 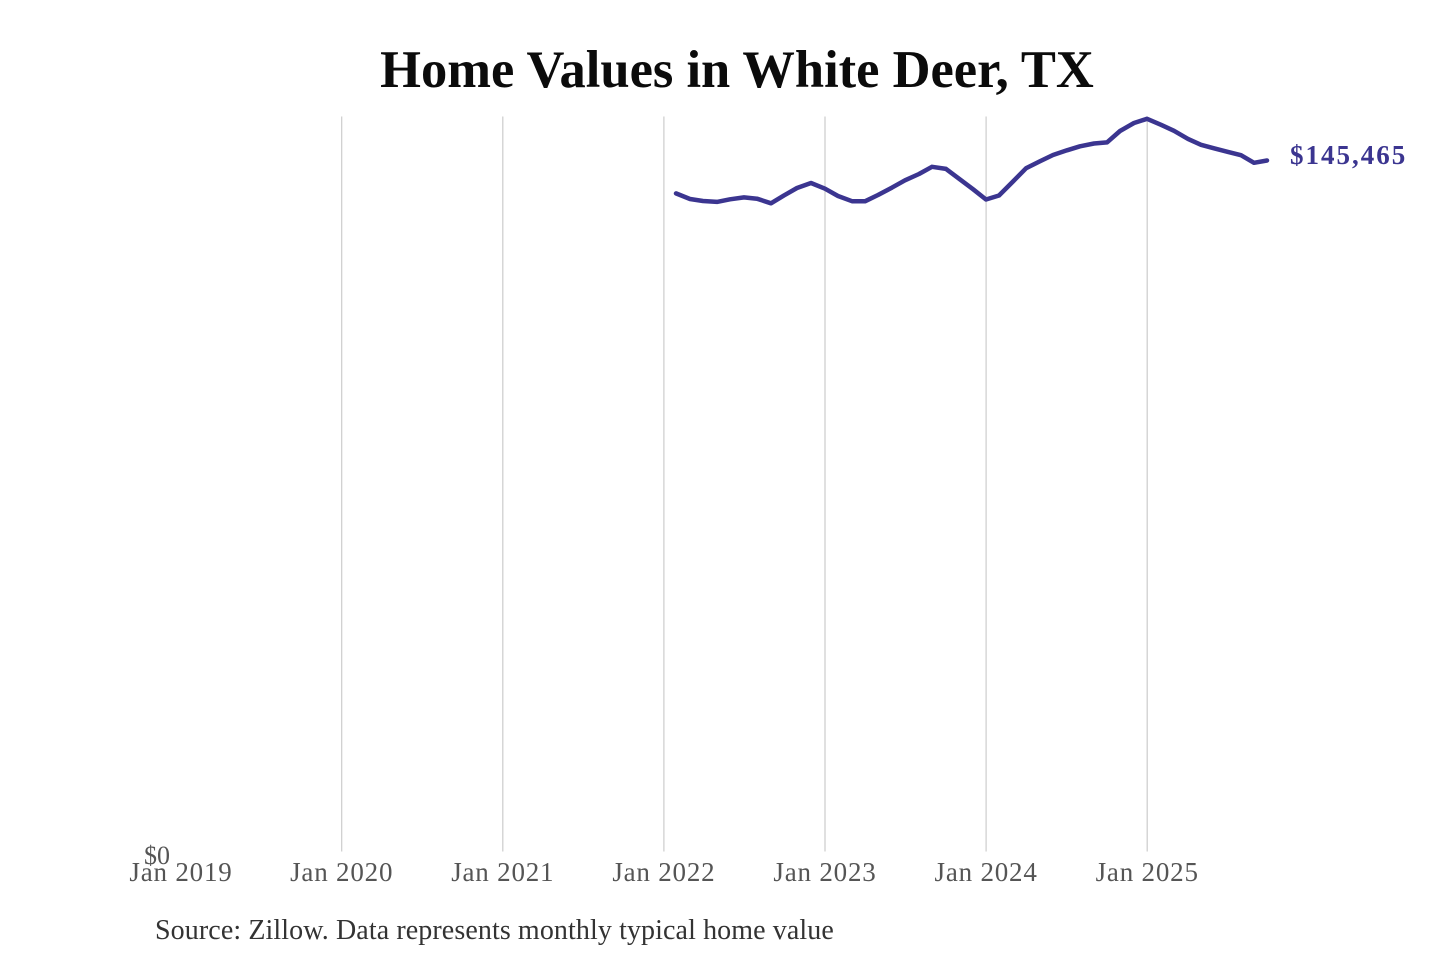 I want to click on svg-text: Jan 2022, so click(x=663, y=872).